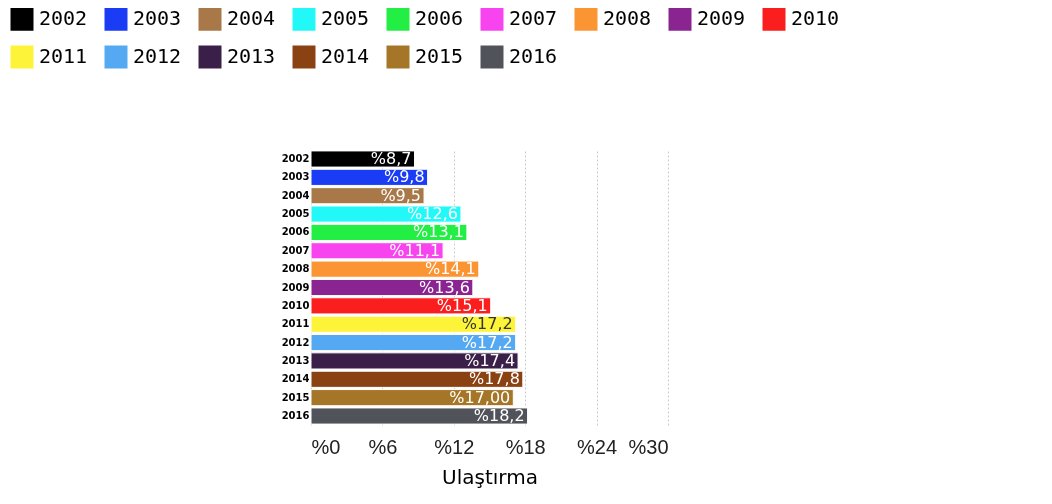 The image size is (1052, 504). Describe the element at coordinates (383, 446) in the screenshot. I see `x-tick-label: %6` at that location.